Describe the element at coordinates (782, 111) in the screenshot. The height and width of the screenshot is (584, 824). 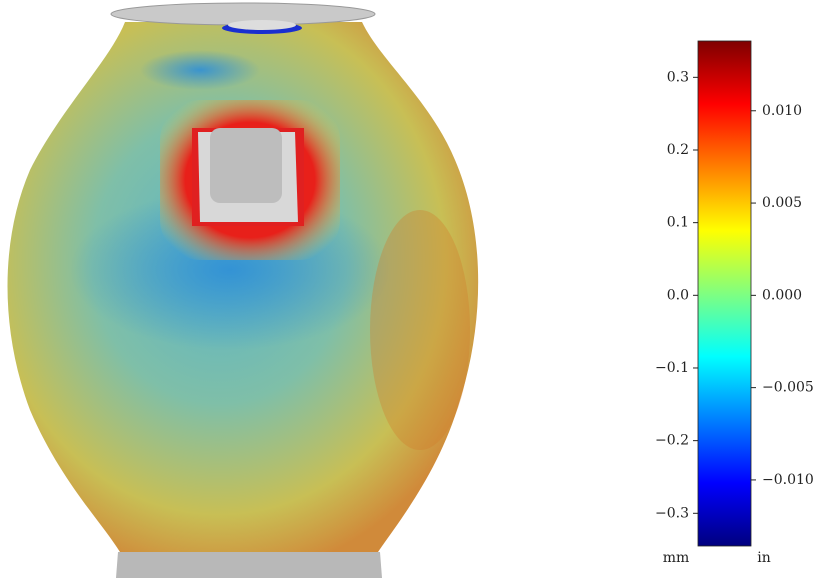
I see `y2-tick-label: 0.010` at that location.